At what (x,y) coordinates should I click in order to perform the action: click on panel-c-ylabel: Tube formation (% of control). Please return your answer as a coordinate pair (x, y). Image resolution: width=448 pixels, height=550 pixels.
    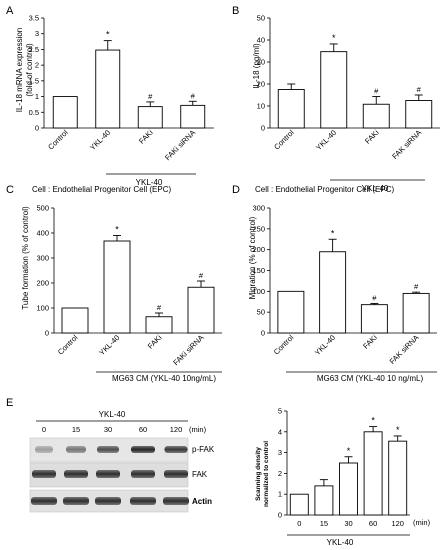
    Looking at the image, I should click on (25, 258).